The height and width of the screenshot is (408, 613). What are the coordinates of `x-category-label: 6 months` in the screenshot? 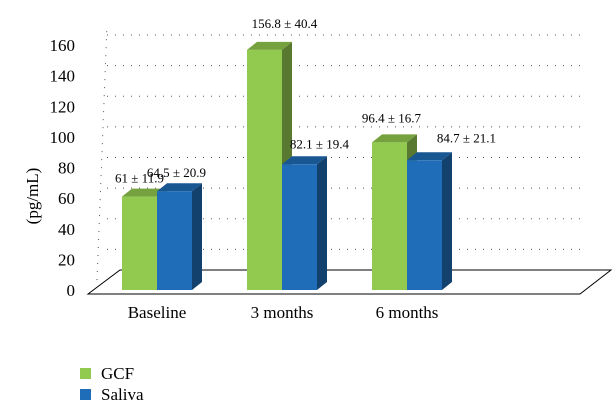 It's located at (407, 312).